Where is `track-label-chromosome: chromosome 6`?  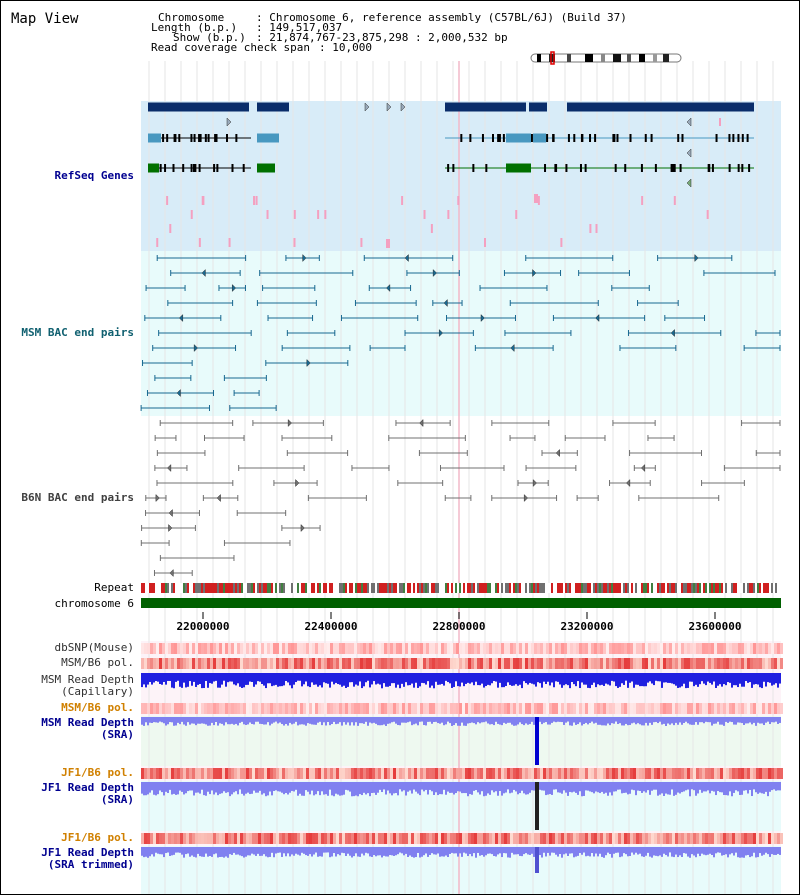 track-label-chromosome: chromosome 6 is located at coordinates (94, 603).